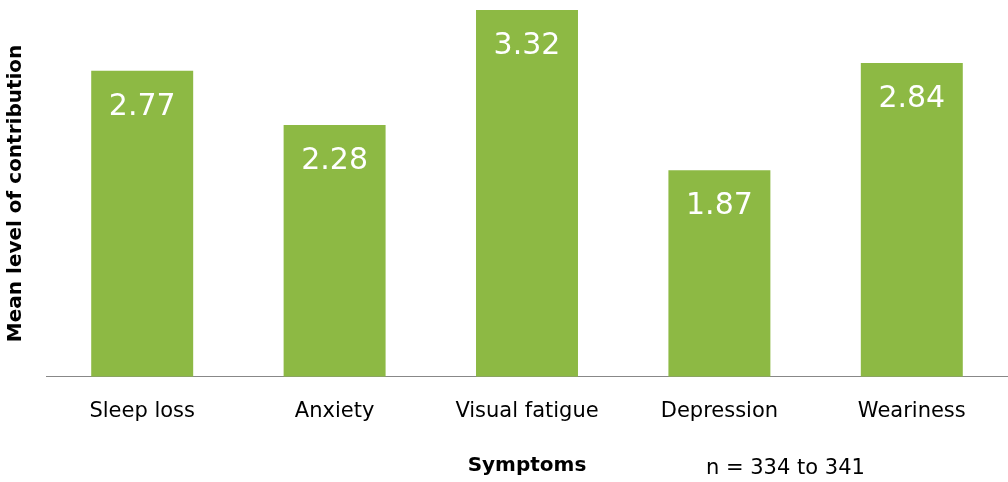 This screenshot has height=482, width=1008. I want to click on x-tick-label: Depression, so click(719, 409).